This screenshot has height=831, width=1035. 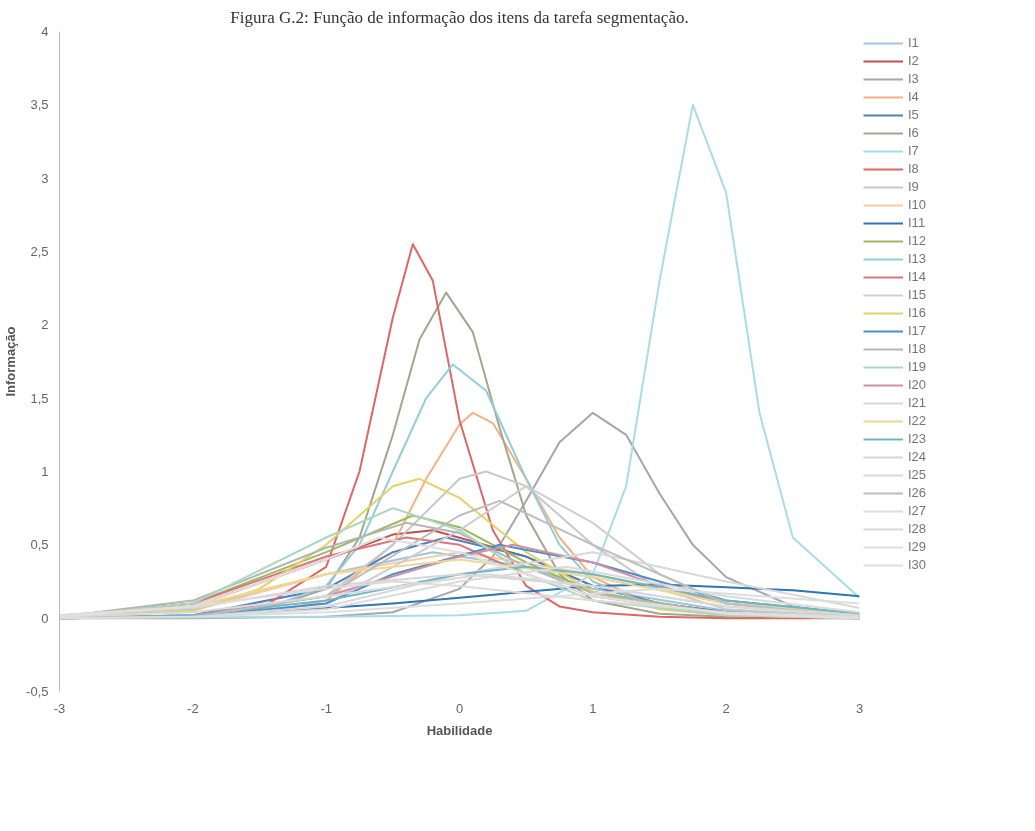 I want to click on legend-label: I4, so click(x=914, y=96).